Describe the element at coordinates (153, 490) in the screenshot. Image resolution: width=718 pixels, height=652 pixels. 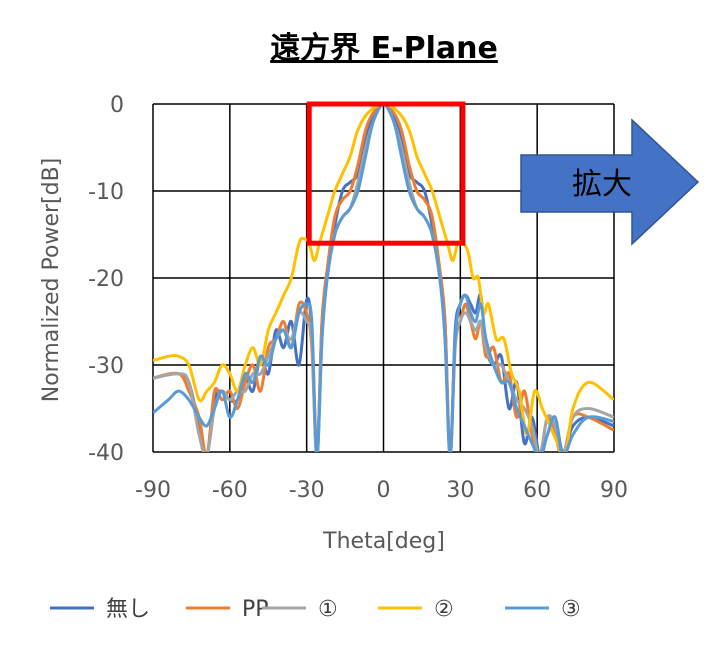
I see `x-tick-label: -90` at that location.